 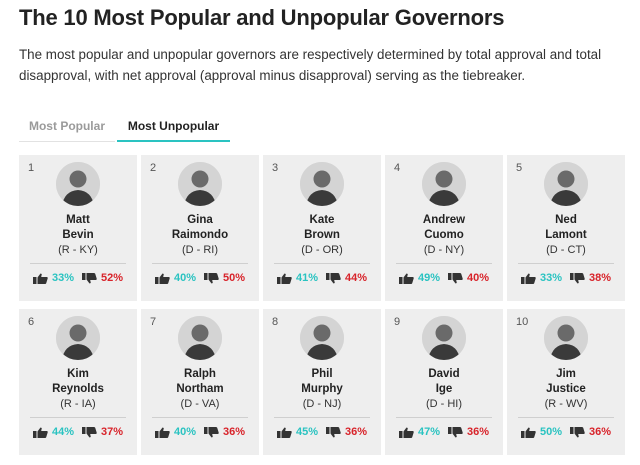 I want to click on governor-party-state: (D - NJ), so click(x=322, y=404).